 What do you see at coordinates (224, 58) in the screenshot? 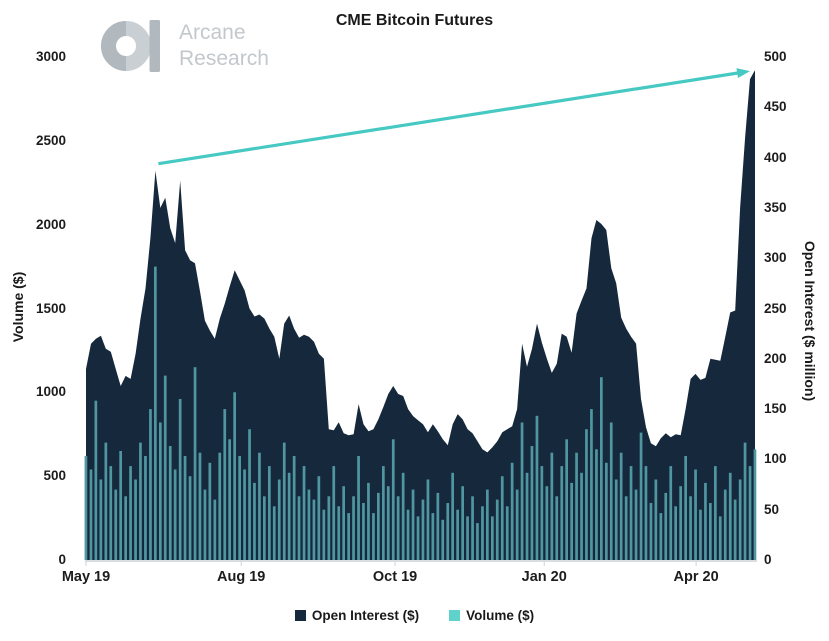
I see `logo-line2: Research` at bounding box center [224, 58].